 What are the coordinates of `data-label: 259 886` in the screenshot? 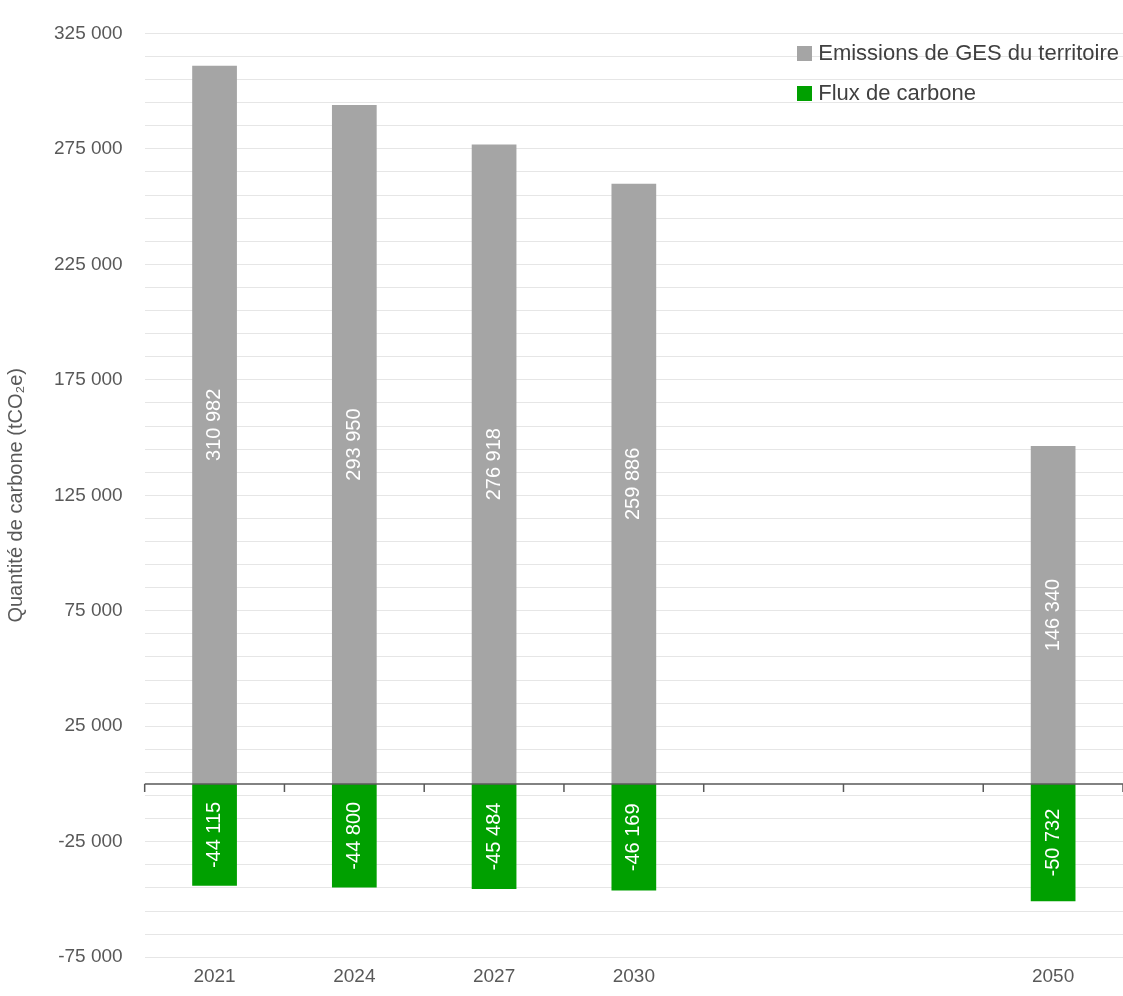 It's located at (632, 484).